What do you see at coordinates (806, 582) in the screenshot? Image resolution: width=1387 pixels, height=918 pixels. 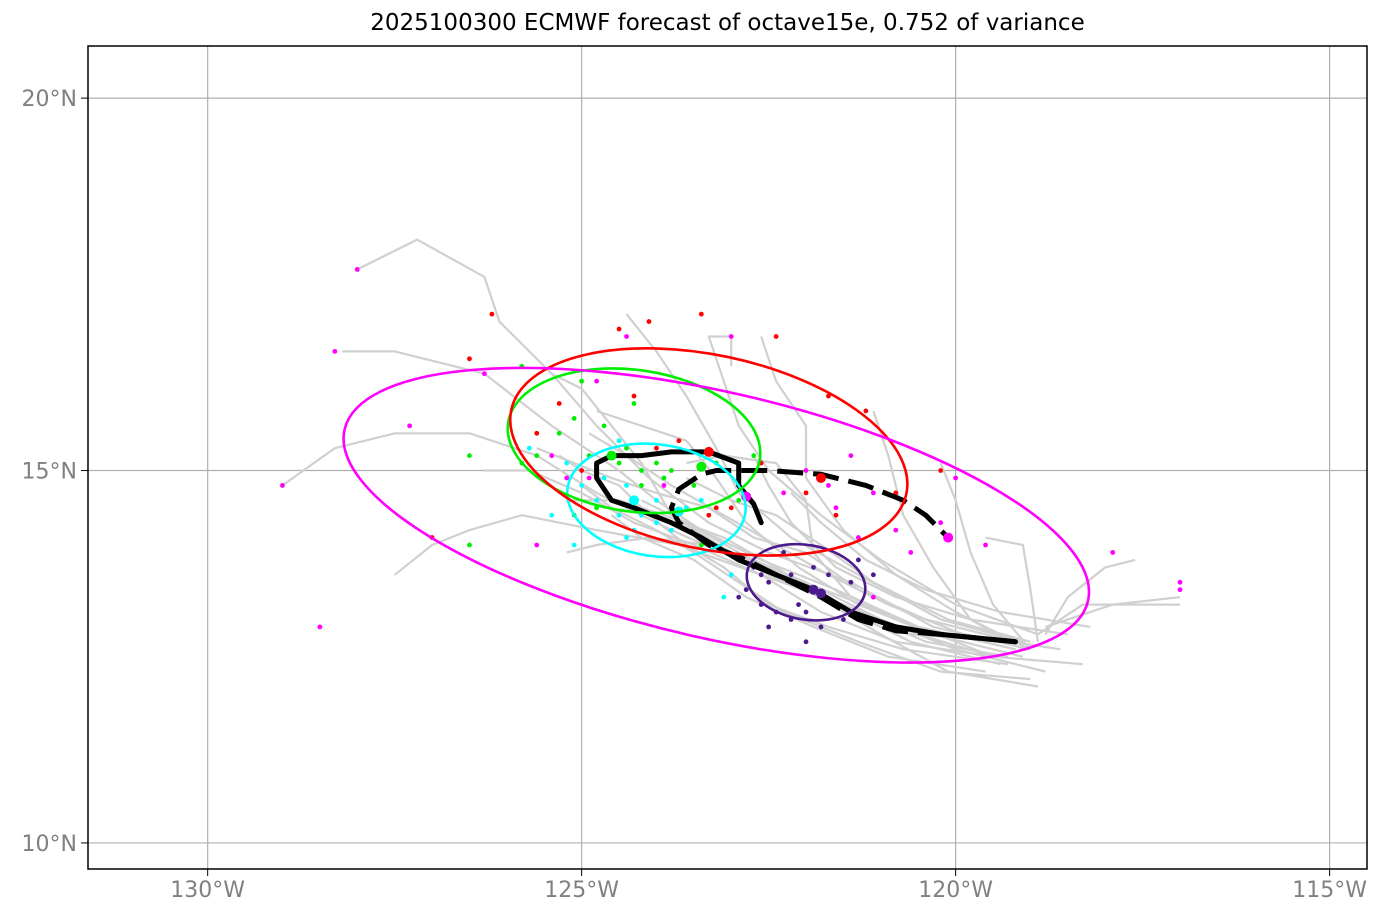 I see `uncertainty-ellipse-t1` at bounding box center [806, 582].